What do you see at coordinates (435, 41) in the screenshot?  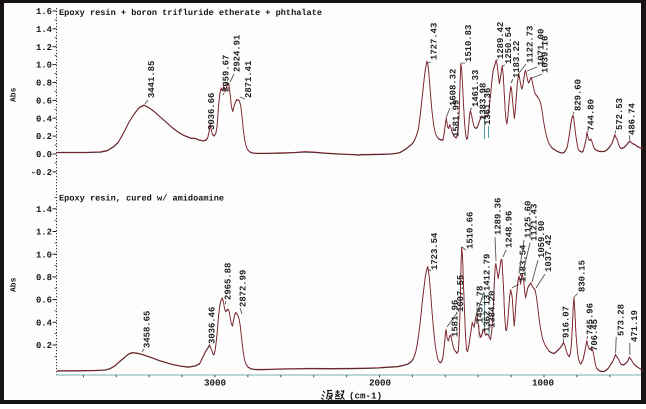 I see `svg-text: 1727.43` at bounding box center [435, 41].